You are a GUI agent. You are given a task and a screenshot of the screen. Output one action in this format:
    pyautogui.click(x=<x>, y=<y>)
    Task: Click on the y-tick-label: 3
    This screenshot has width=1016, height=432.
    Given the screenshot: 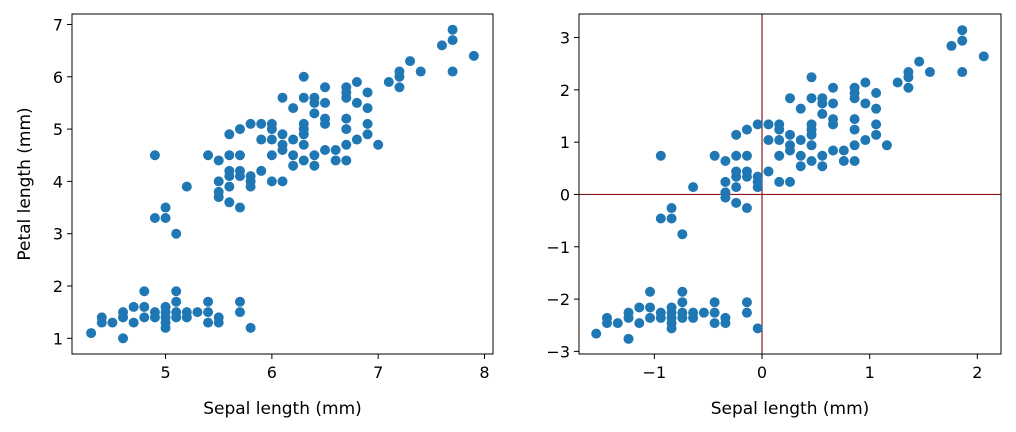 What is the action you would take?
    pyautogui.click(x=565, y=38)
    